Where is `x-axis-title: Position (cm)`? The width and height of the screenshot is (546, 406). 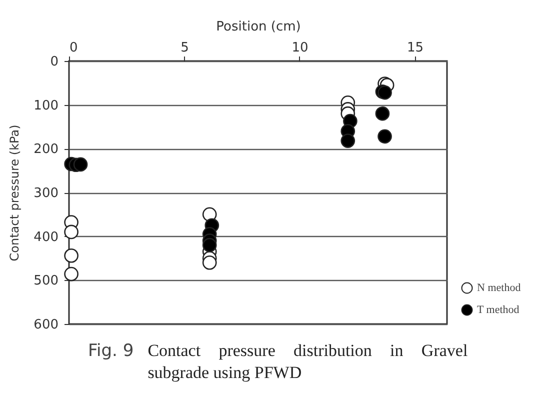 x-axis-title: Position (cm) is located at coordinates (258, 27).